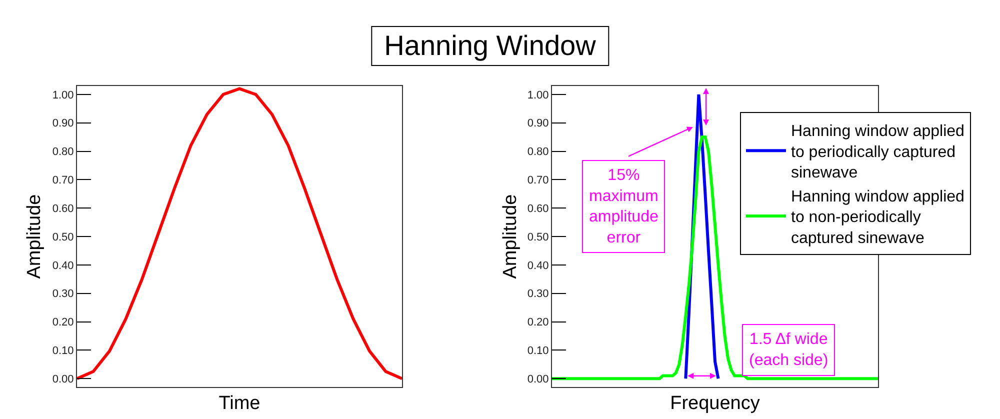  Describe the element at coordinates (877, 152) in the screenshot. I see `legend-label: Hanning window applied to periodically captured sinewave` at that location.